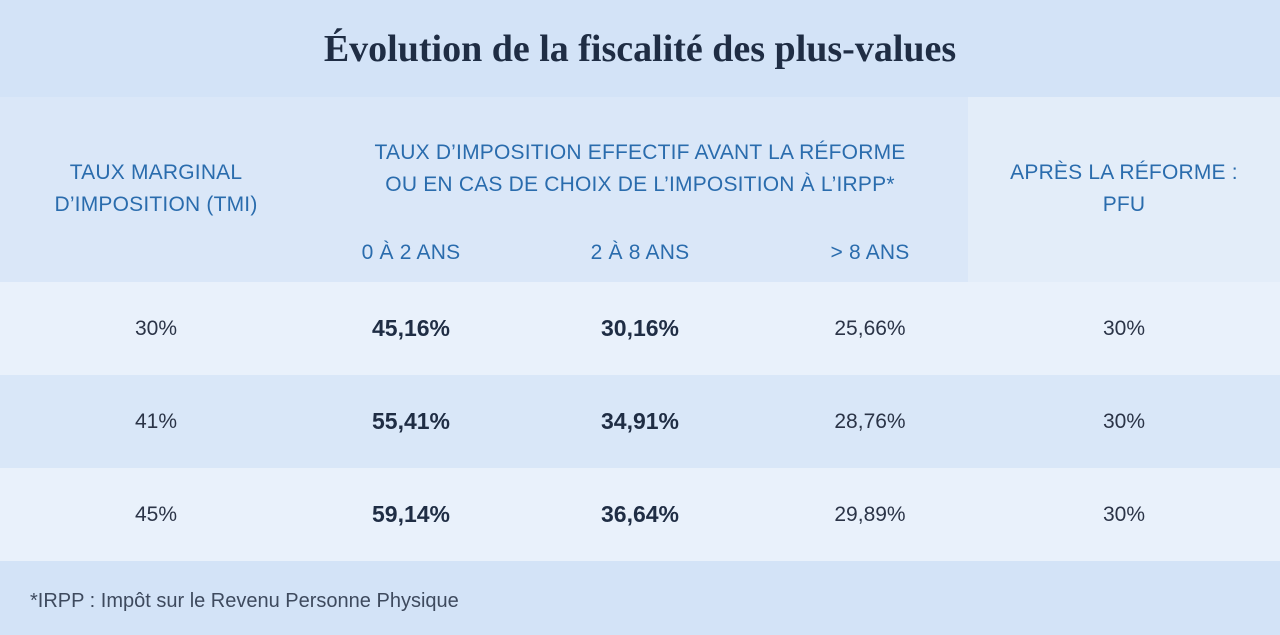 Image resolution: width=1280 pixels, height=635 pixels. I want to click on cell-tmi: 41%, so click(156, 421).